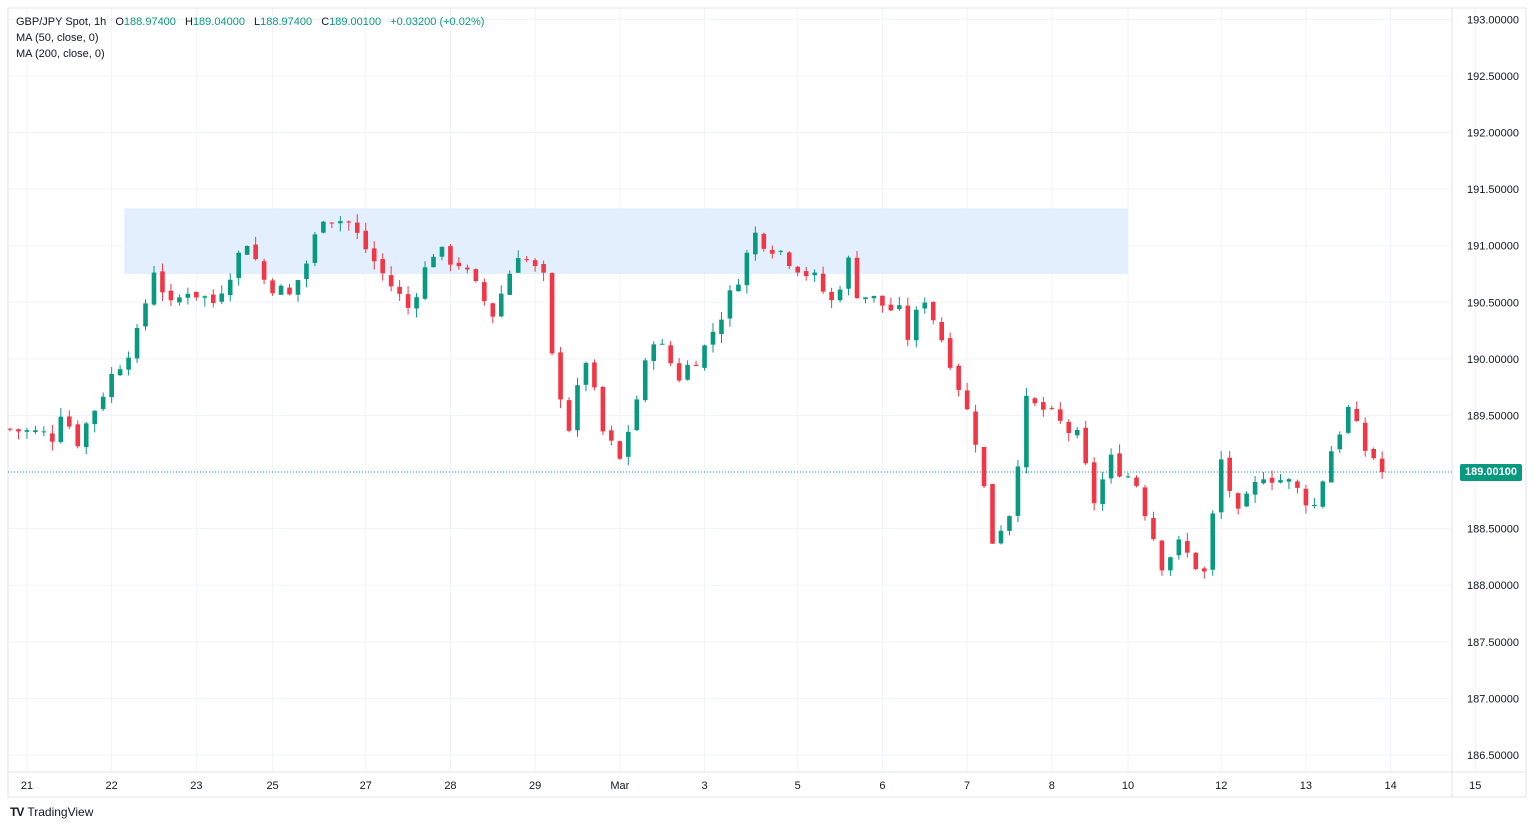  What do you see at coordinates (272, 786) in the screenshot?
I see `time-tick-label: 25` at bounding box center [272, 786].